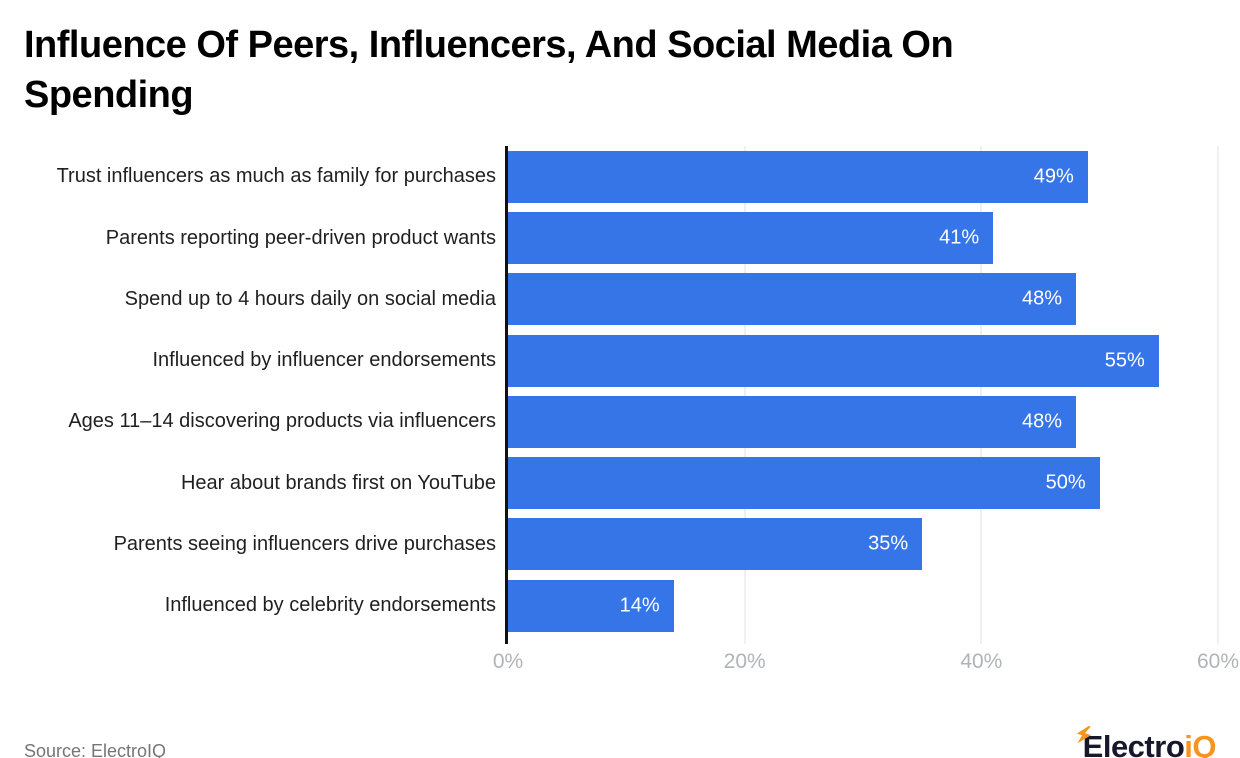 The height and width of the screenshot is (758, 1240). What do you see at coordinates (324, 360) in the screenshot?
I see `category-label: Influenced by influencer endorsements` at bounding box center [324, 360].